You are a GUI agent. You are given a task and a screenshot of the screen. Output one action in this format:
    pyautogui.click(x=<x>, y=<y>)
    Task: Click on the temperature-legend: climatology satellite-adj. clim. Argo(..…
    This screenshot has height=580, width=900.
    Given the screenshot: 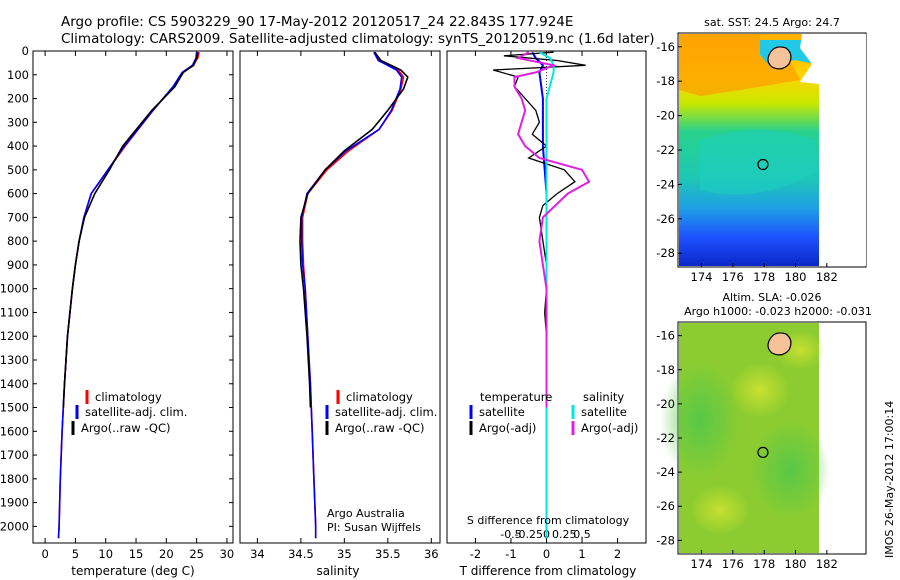 What is the action you would take?
    pyautogui.click(x=129, y=412)
    